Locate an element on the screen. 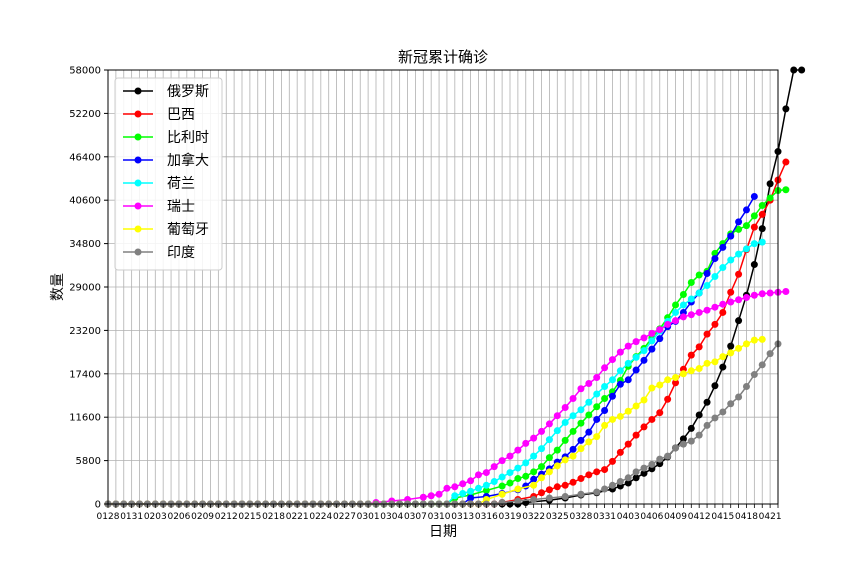  x-tick-label: 0316 is located at coordinates (486, 517).